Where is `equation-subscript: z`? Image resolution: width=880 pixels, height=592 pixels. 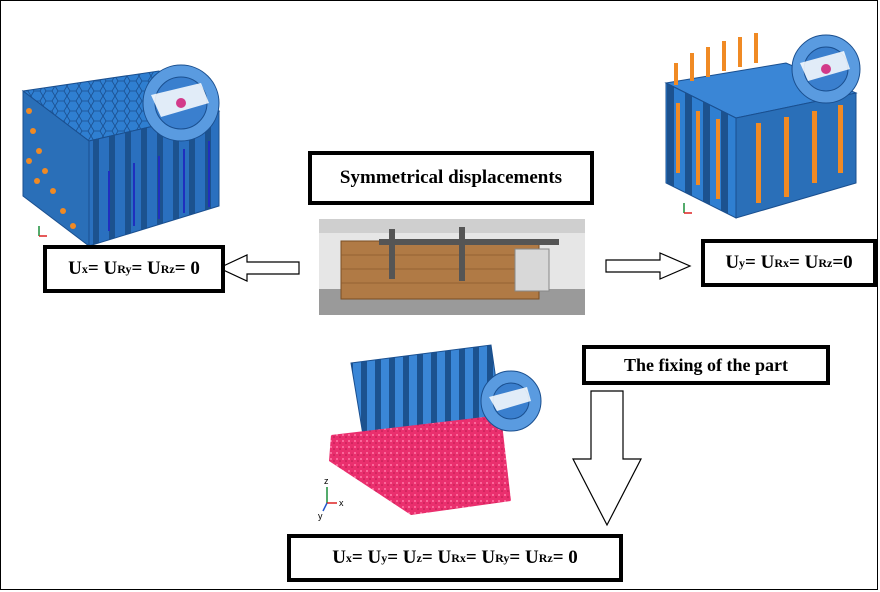 equation-subscript: z is located at coordinates (419, 557).